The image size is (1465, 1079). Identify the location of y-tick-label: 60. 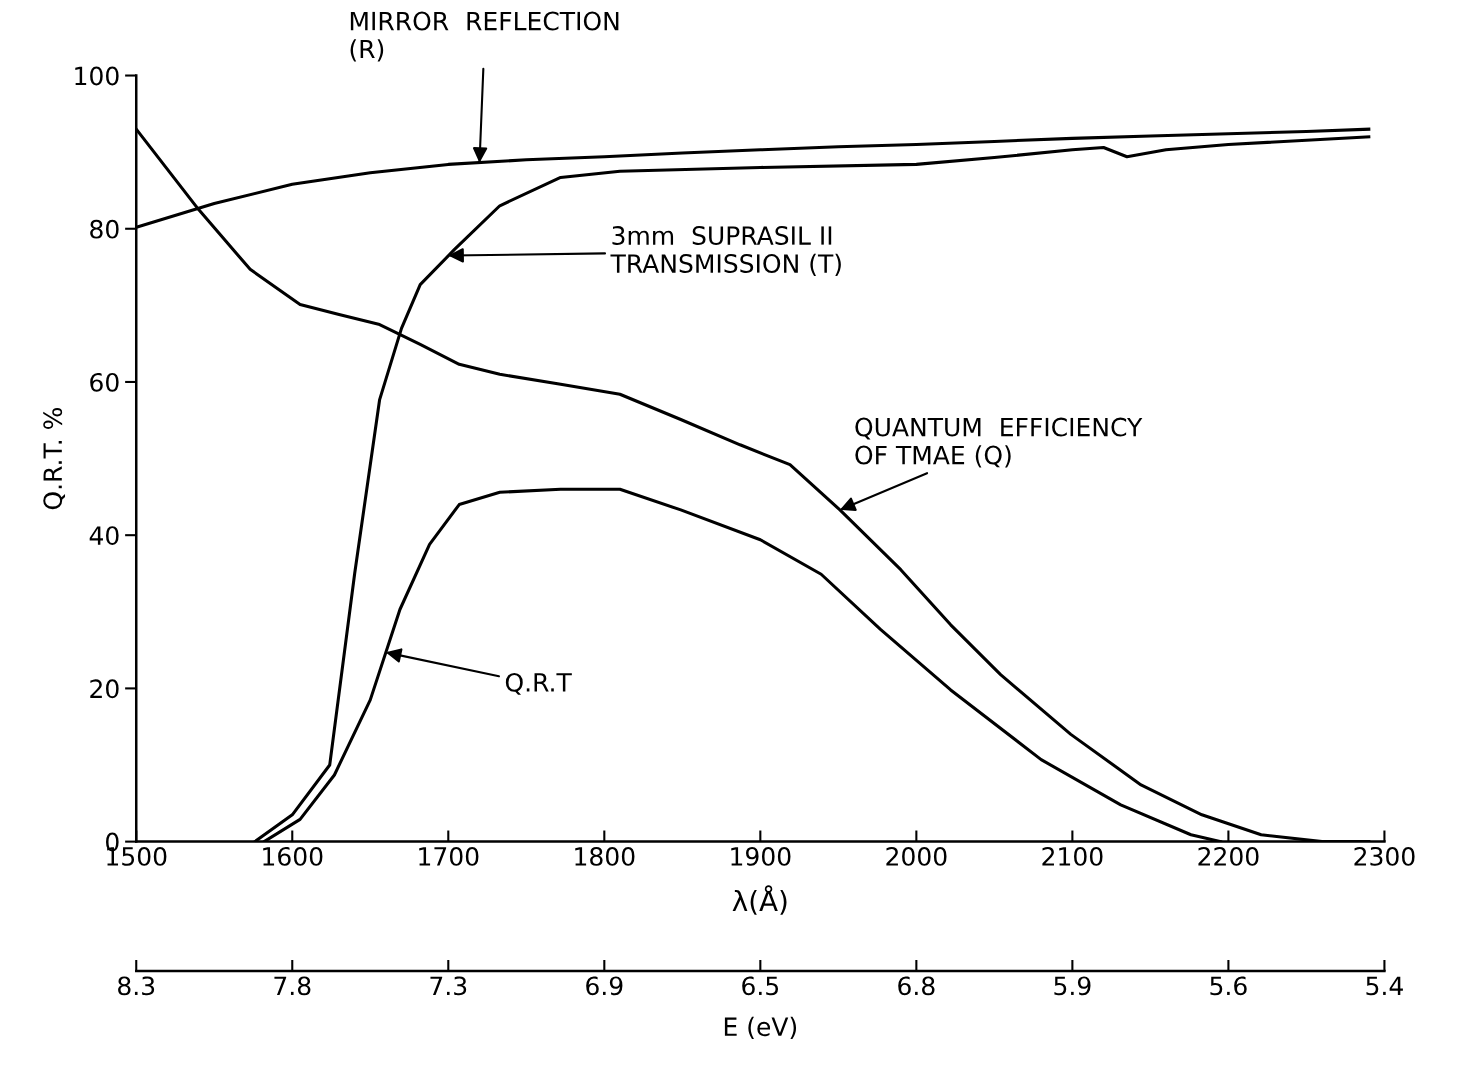
(104, 382).